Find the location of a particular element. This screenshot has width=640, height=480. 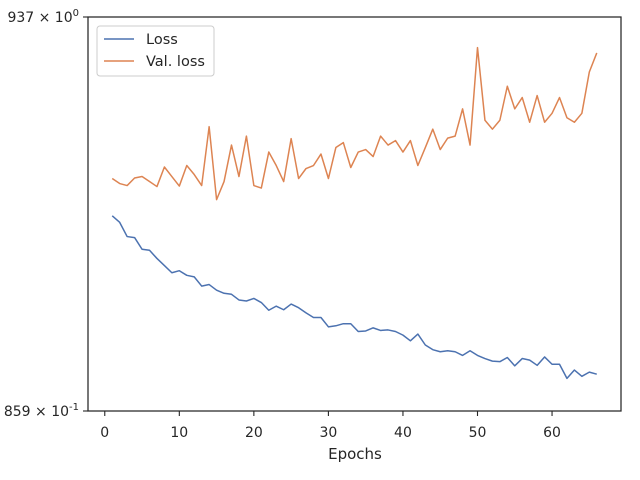

x-tick-label: 50 is located at coordinates (478, 433).